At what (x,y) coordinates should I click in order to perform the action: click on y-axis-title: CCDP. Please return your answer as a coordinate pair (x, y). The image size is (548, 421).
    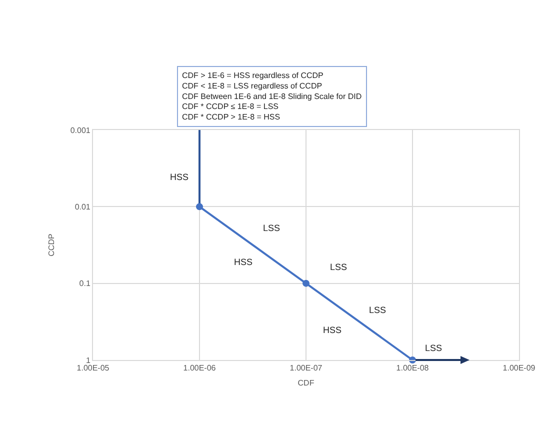
    Looking at the image, I should click on (51, 245).